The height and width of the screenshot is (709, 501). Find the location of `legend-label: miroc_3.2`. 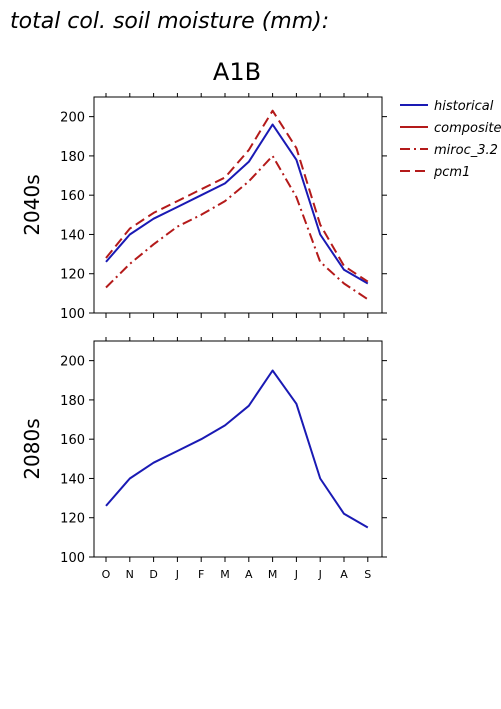

legend-label: miroc_3.2 is located at coordinates (466, 150).